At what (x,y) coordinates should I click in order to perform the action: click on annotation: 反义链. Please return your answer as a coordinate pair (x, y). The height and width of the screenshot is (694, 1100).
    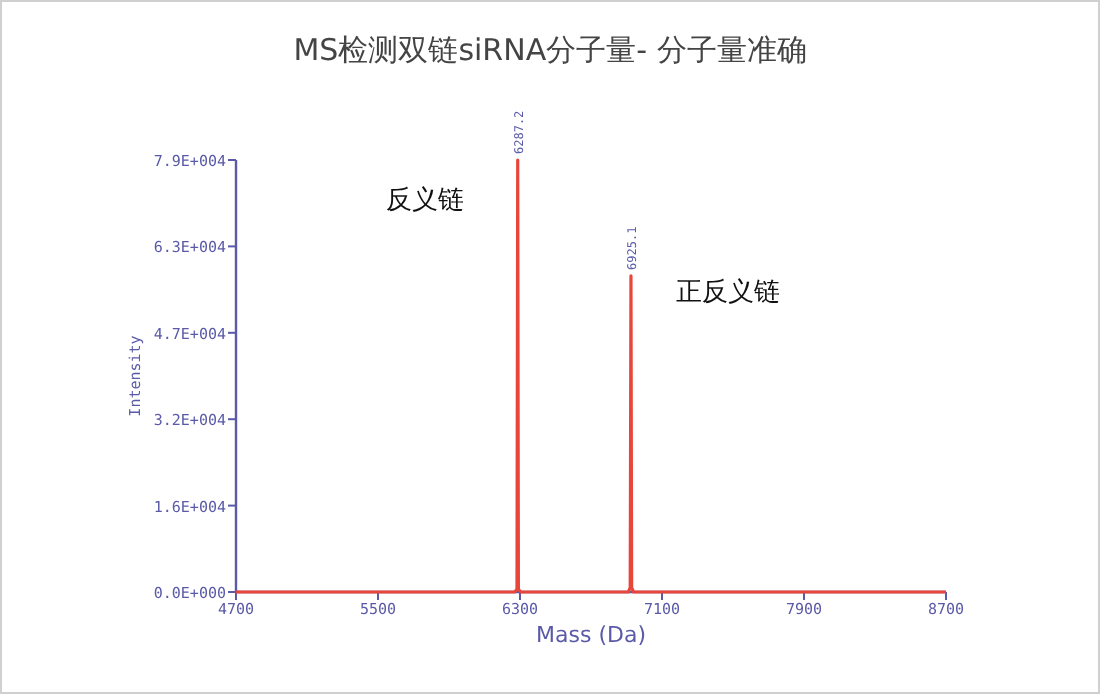
    Looking at the image, I should click on (425, 201).